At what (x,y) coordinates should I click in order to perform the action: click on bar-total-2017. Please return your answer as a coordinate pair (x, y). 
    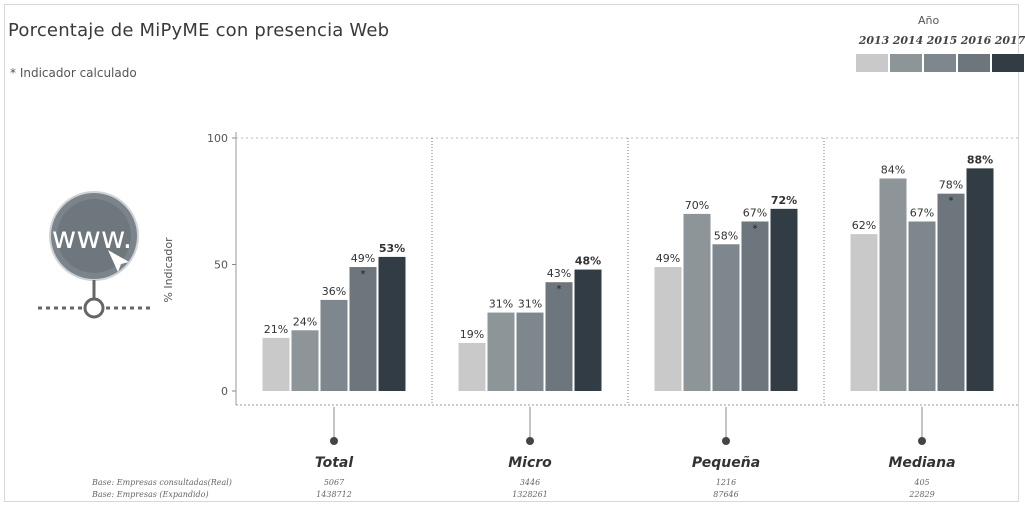
    Looking at the image, I should click on (392, 323).